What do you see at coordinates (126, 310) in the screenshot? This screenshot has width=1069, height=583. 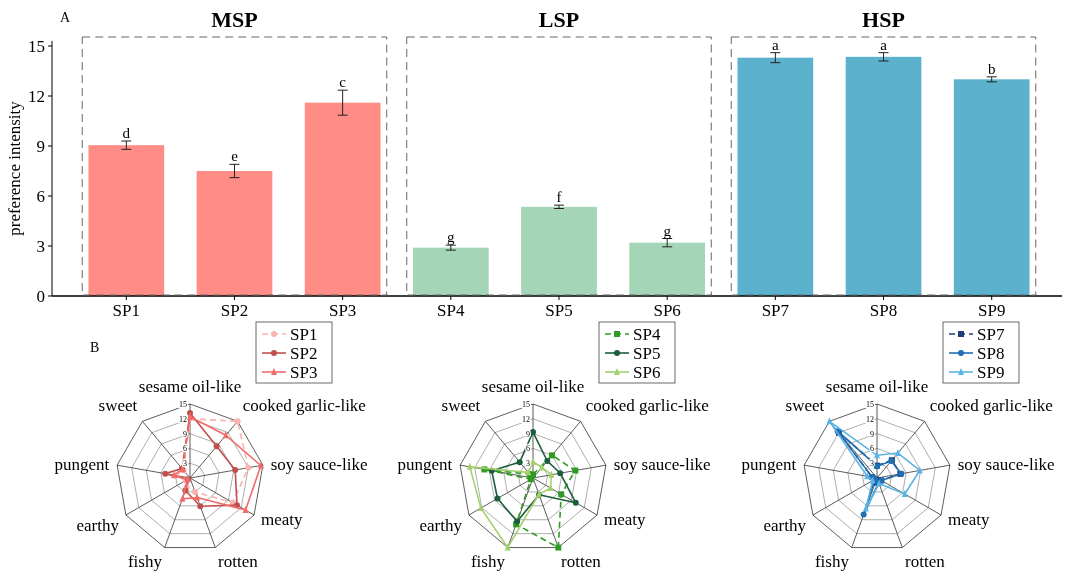 I see `x-tick-label: SP1` at bounding box center [126, 310].